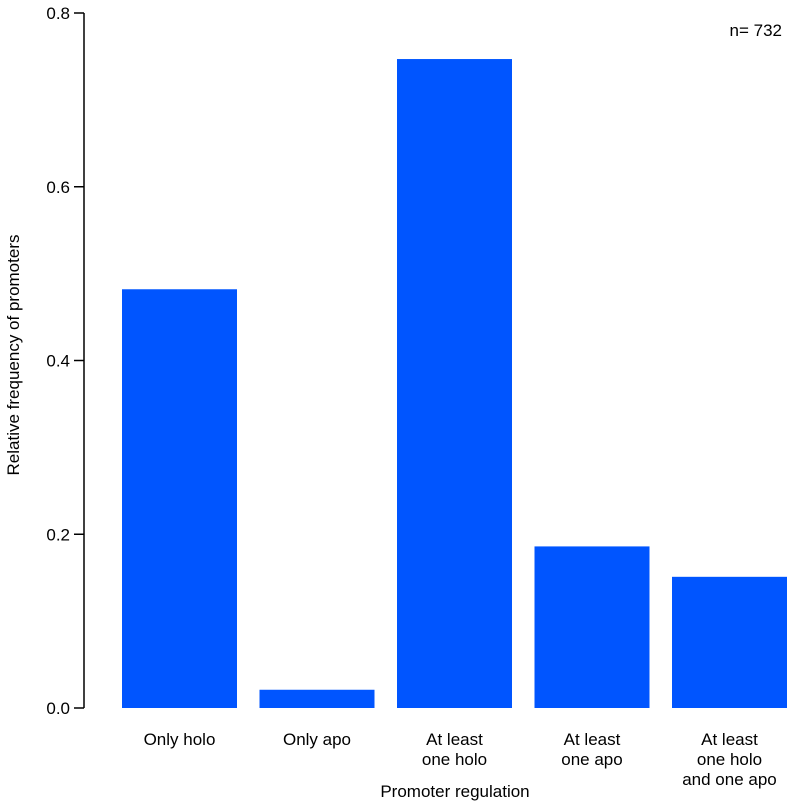 The width and height of the screenshot is (792, 808). I want to click on x-axis-title: Promoter regulation, so click(454, 791).